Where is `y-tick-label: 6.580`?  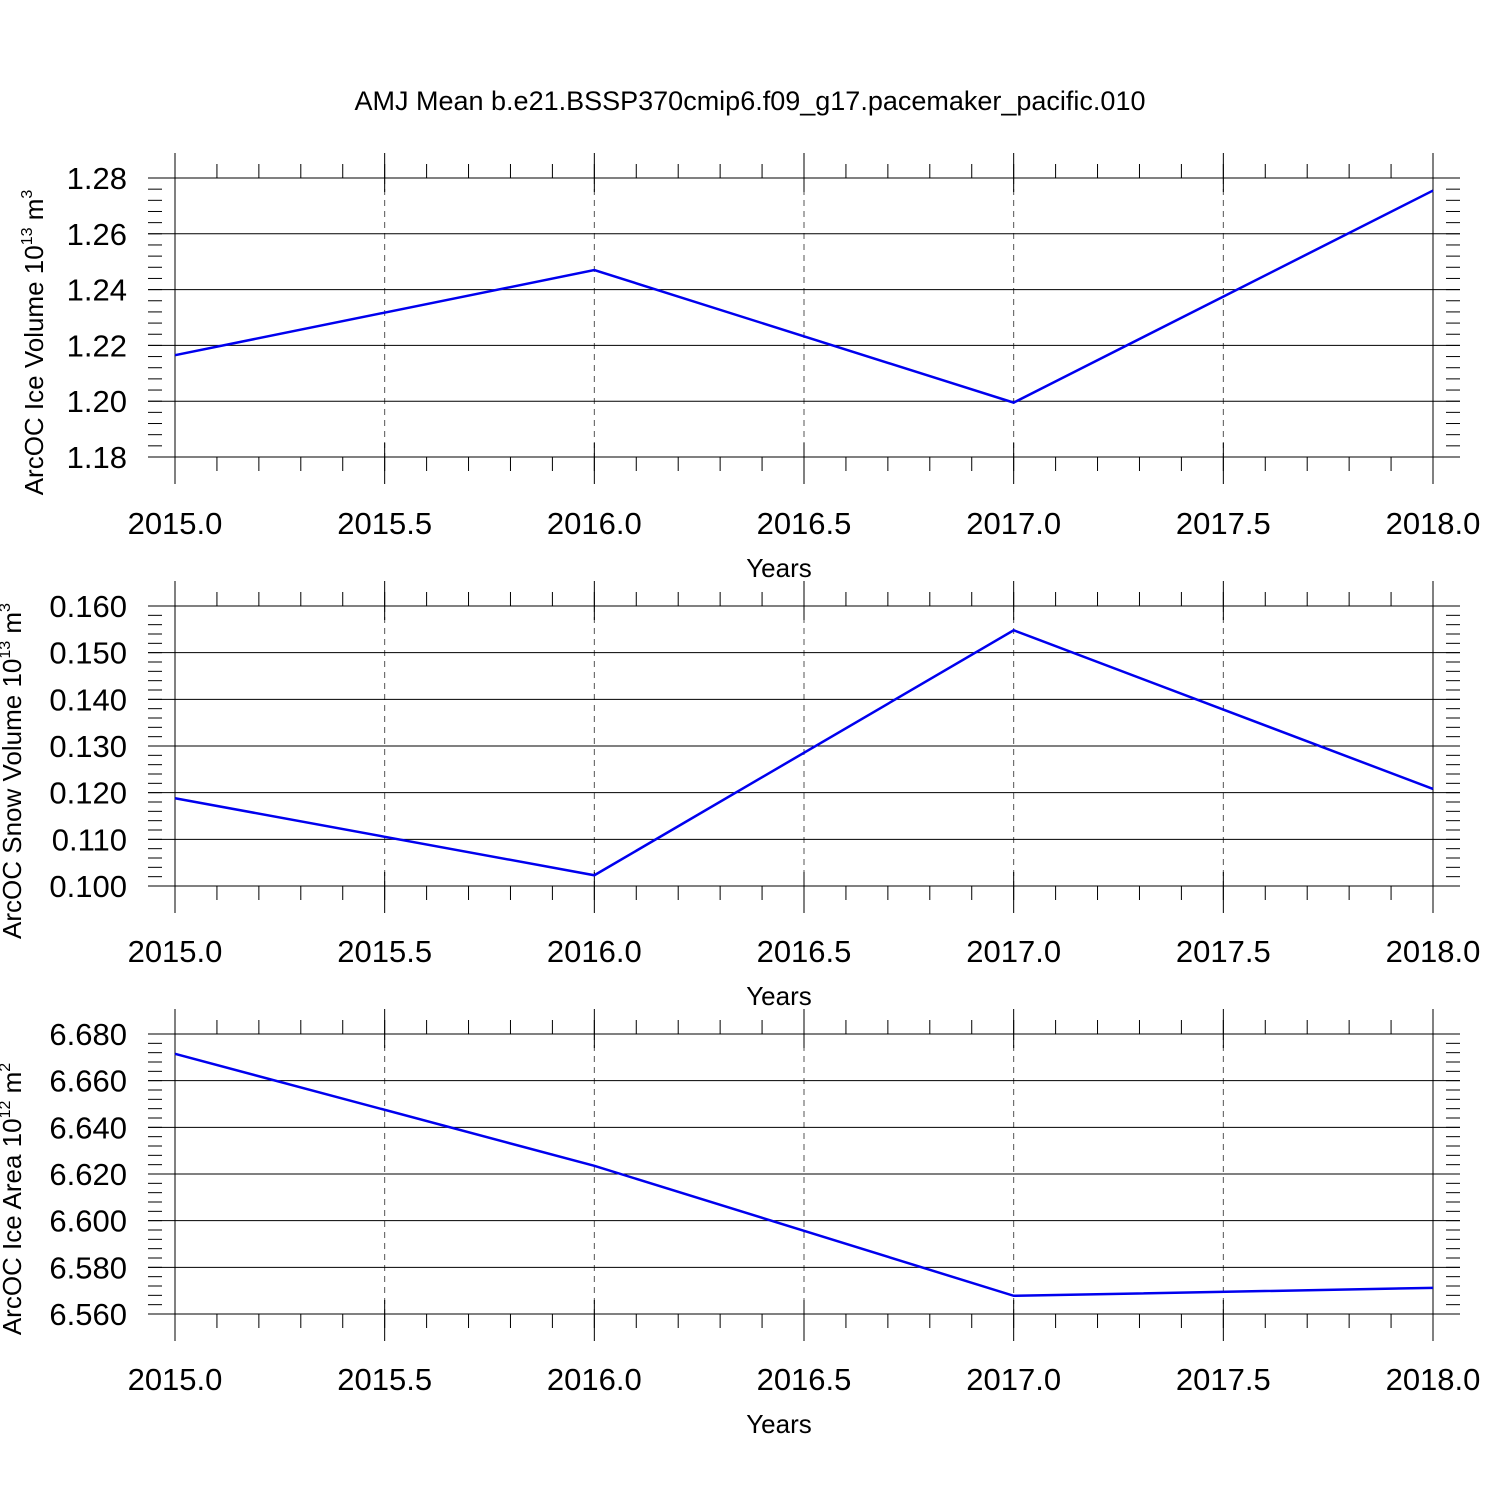 y-tick-label: 6.580 is located at coordinates (88, 1267).